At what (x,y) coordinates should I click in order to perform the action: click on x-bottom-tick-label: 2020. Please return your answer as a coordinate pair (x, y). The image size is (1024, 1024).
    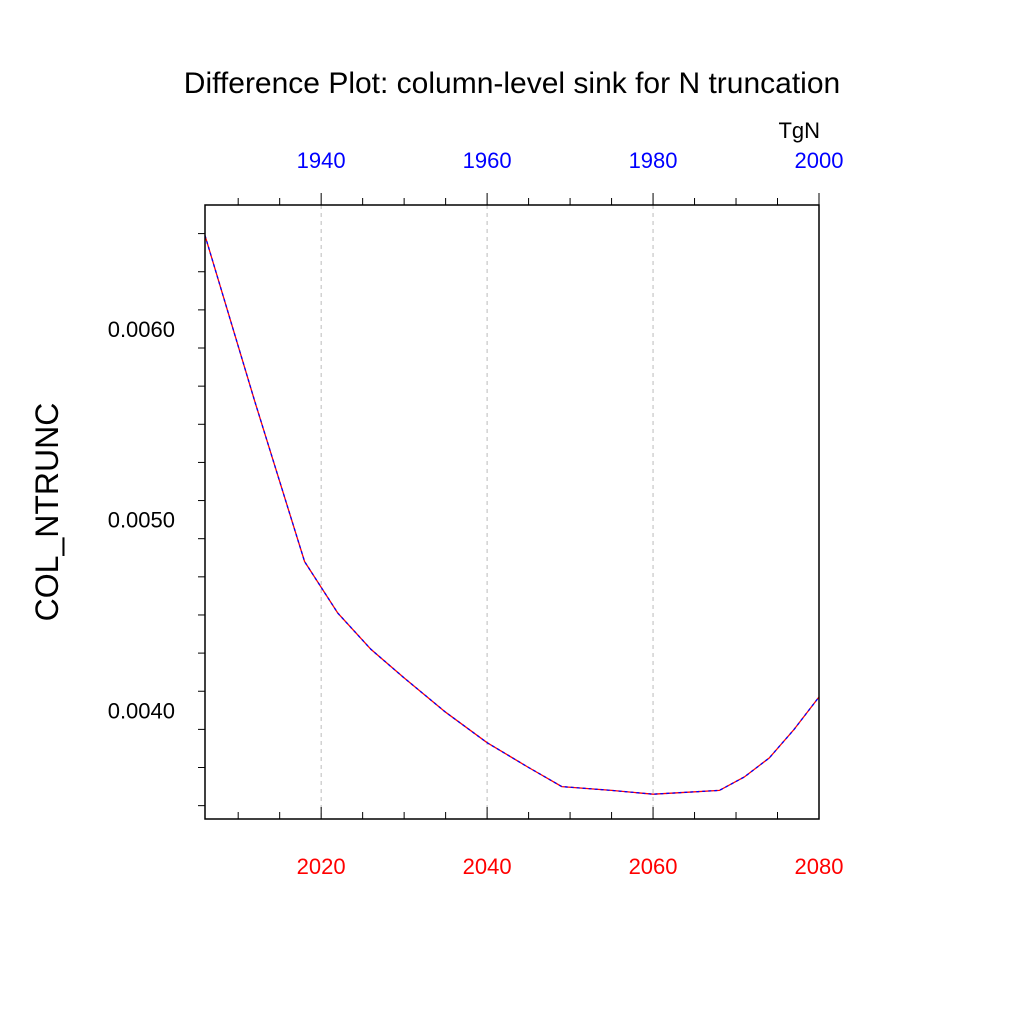
    Looking at the image, I should click on (321, 866).